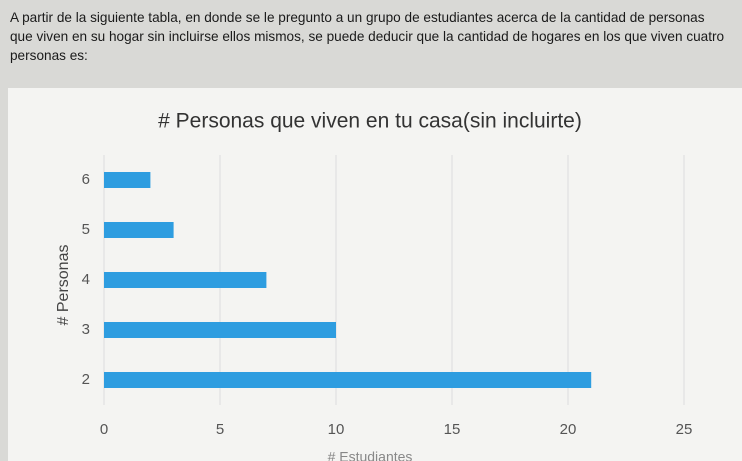  What do you see at coordinates (336, 429) in the screenshot?
I see `x-tick-label: 10` at bounding box center [336, 429].